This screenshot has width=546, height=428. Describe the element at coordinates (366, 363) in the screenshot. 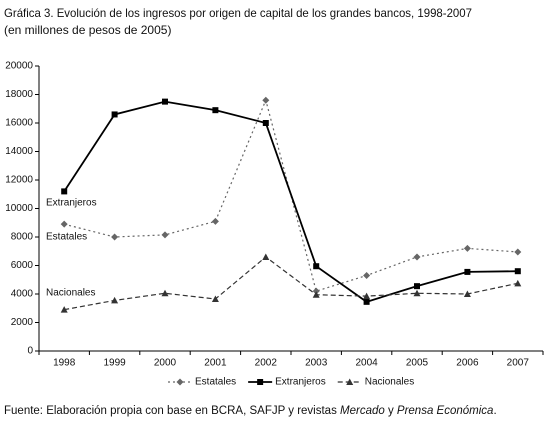

I see `x-tick-label: 2004` at that location.